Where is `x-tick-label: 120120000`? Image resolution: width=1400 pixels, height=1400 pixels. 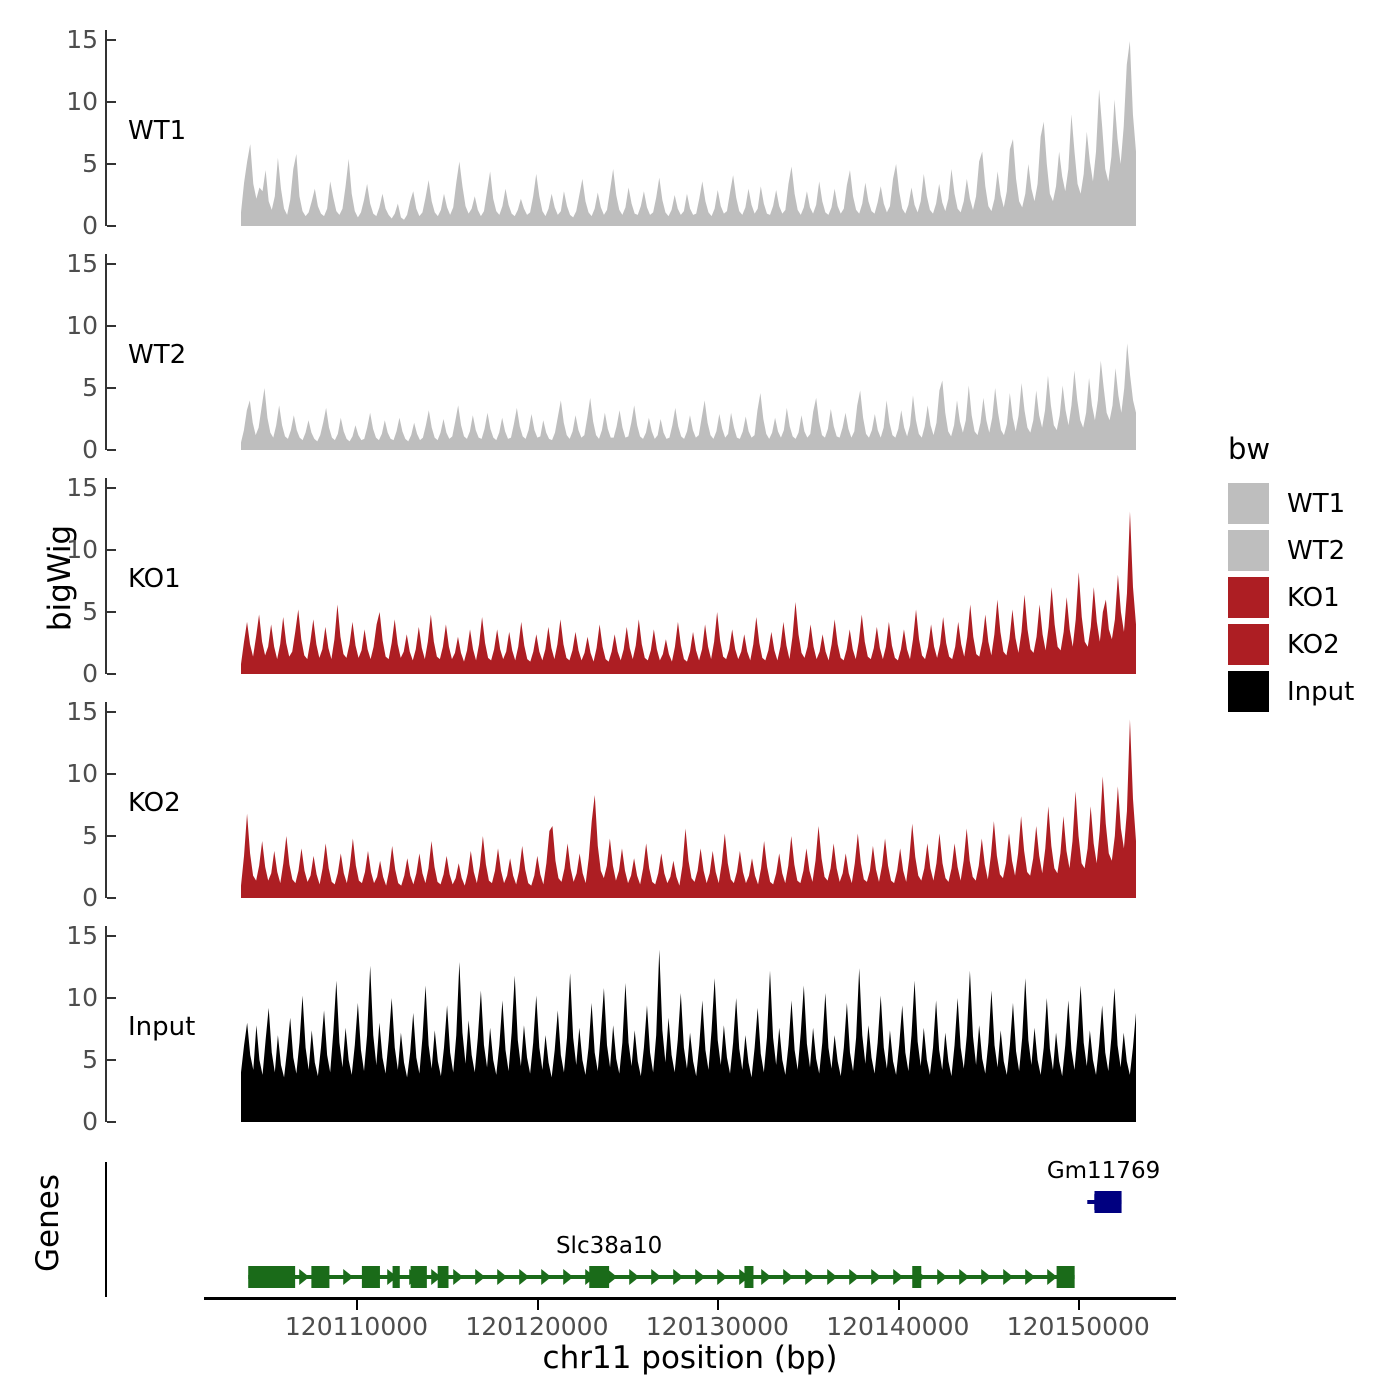 x-tick-label: 120120000 is located at coordinates (537, 1326).